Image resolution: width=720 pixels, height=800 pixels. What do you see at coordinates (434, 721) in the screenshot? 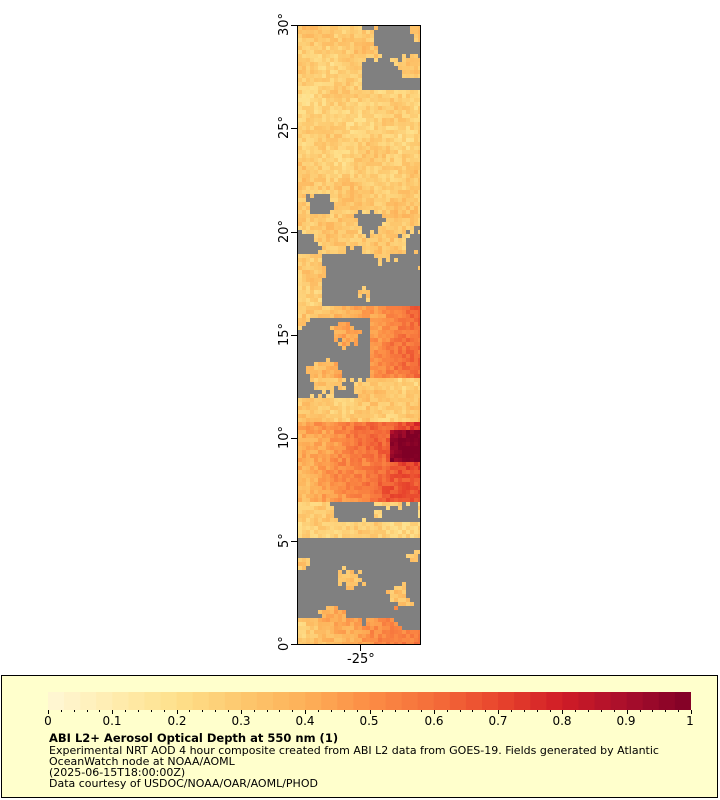
I see `colorbar-label: 0.6` at bounding box center [434, 721].